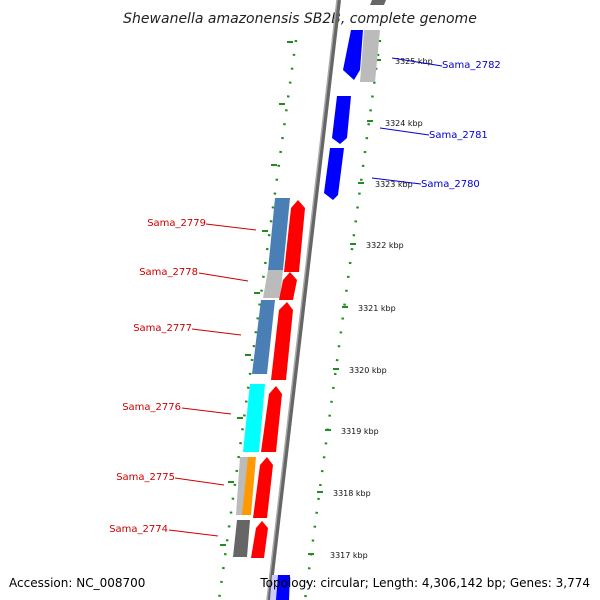 This screenshot has height=600, width=600. What do you see at coordinates (370, 56) in the screenshot?
I see `gene-gray-top` at bounding box center [370, 56].